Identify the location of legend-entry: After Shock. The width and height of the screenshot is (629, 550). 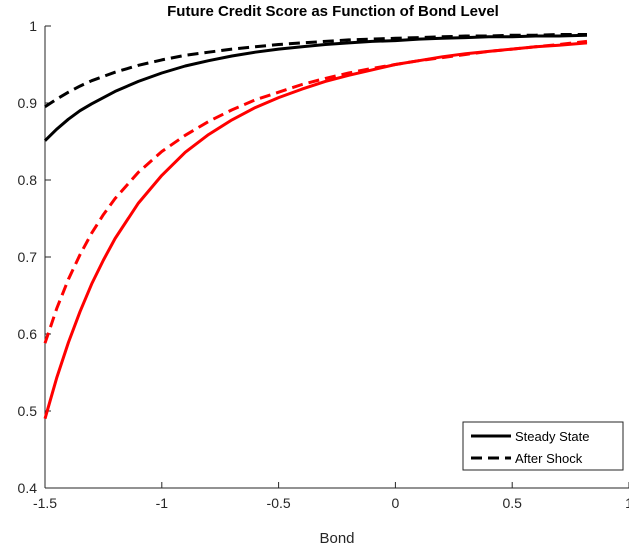
(549, 458).